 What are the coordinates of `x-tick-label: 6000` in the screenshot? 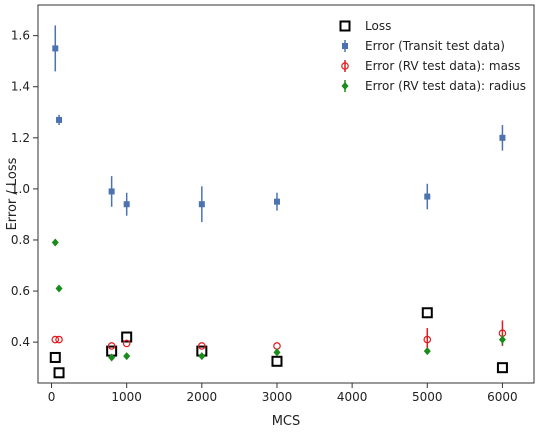 It's located at (502, 397).